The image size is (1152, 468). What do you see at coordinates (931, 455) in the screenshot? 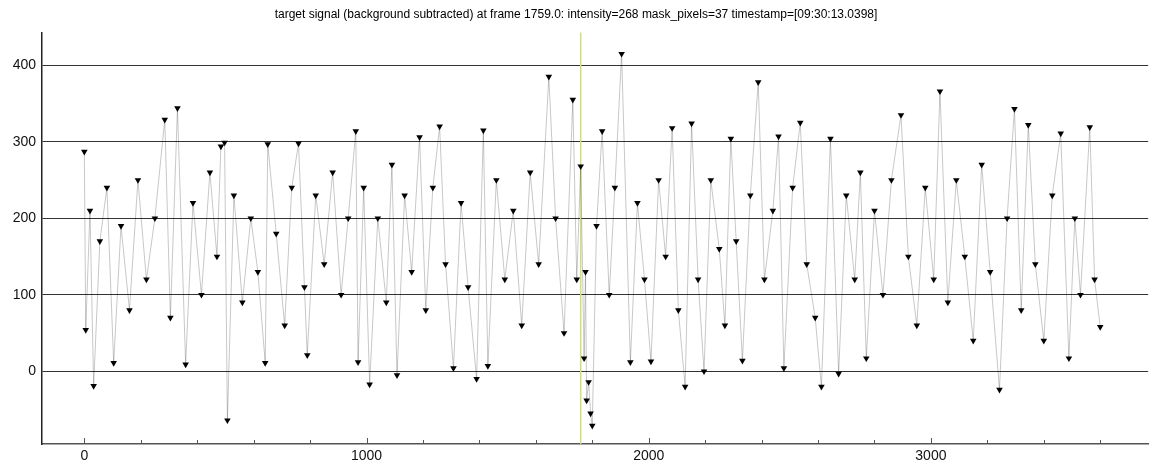
I see `x-tick-label: 3000` at bounding box center [931, 455].